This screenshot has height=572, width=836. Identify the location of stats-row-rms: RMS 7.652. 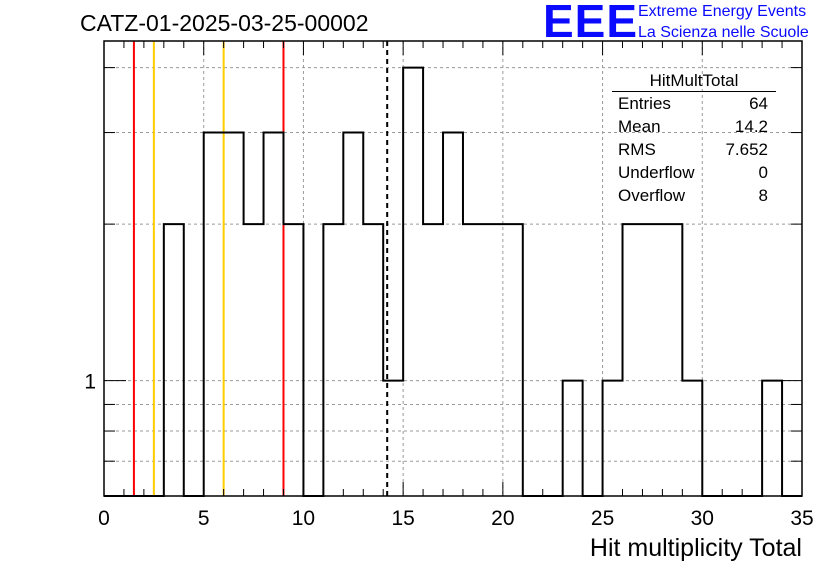
(694, 149).